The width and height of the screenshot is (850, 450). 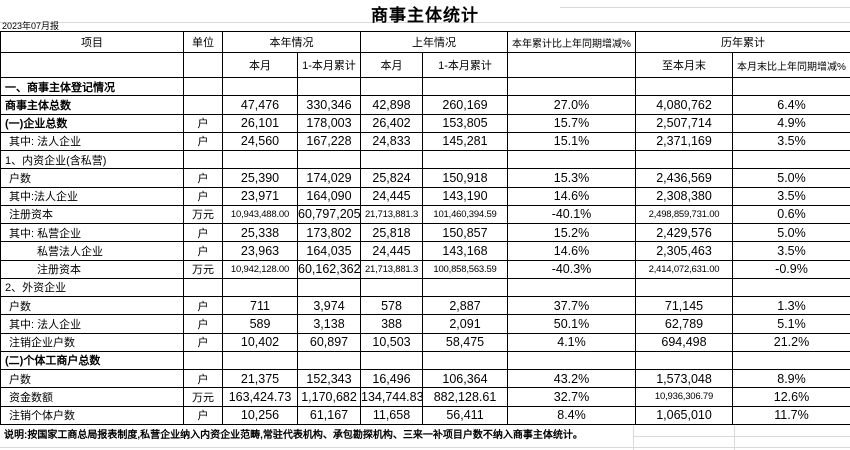 What do you see at coordinates (329, 251) in the screenshot?
I see `row-value: 164,035` at bounding box center [329, 251].